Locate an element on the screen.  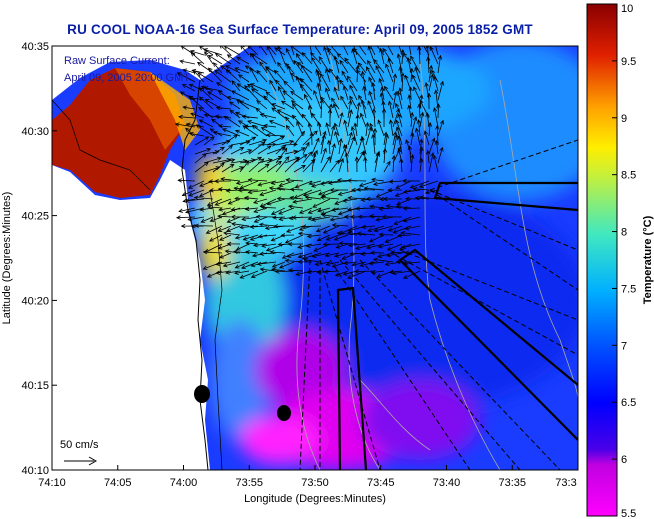
colorbar-tick-label: 6.5 is located at coordinates (628, 403).